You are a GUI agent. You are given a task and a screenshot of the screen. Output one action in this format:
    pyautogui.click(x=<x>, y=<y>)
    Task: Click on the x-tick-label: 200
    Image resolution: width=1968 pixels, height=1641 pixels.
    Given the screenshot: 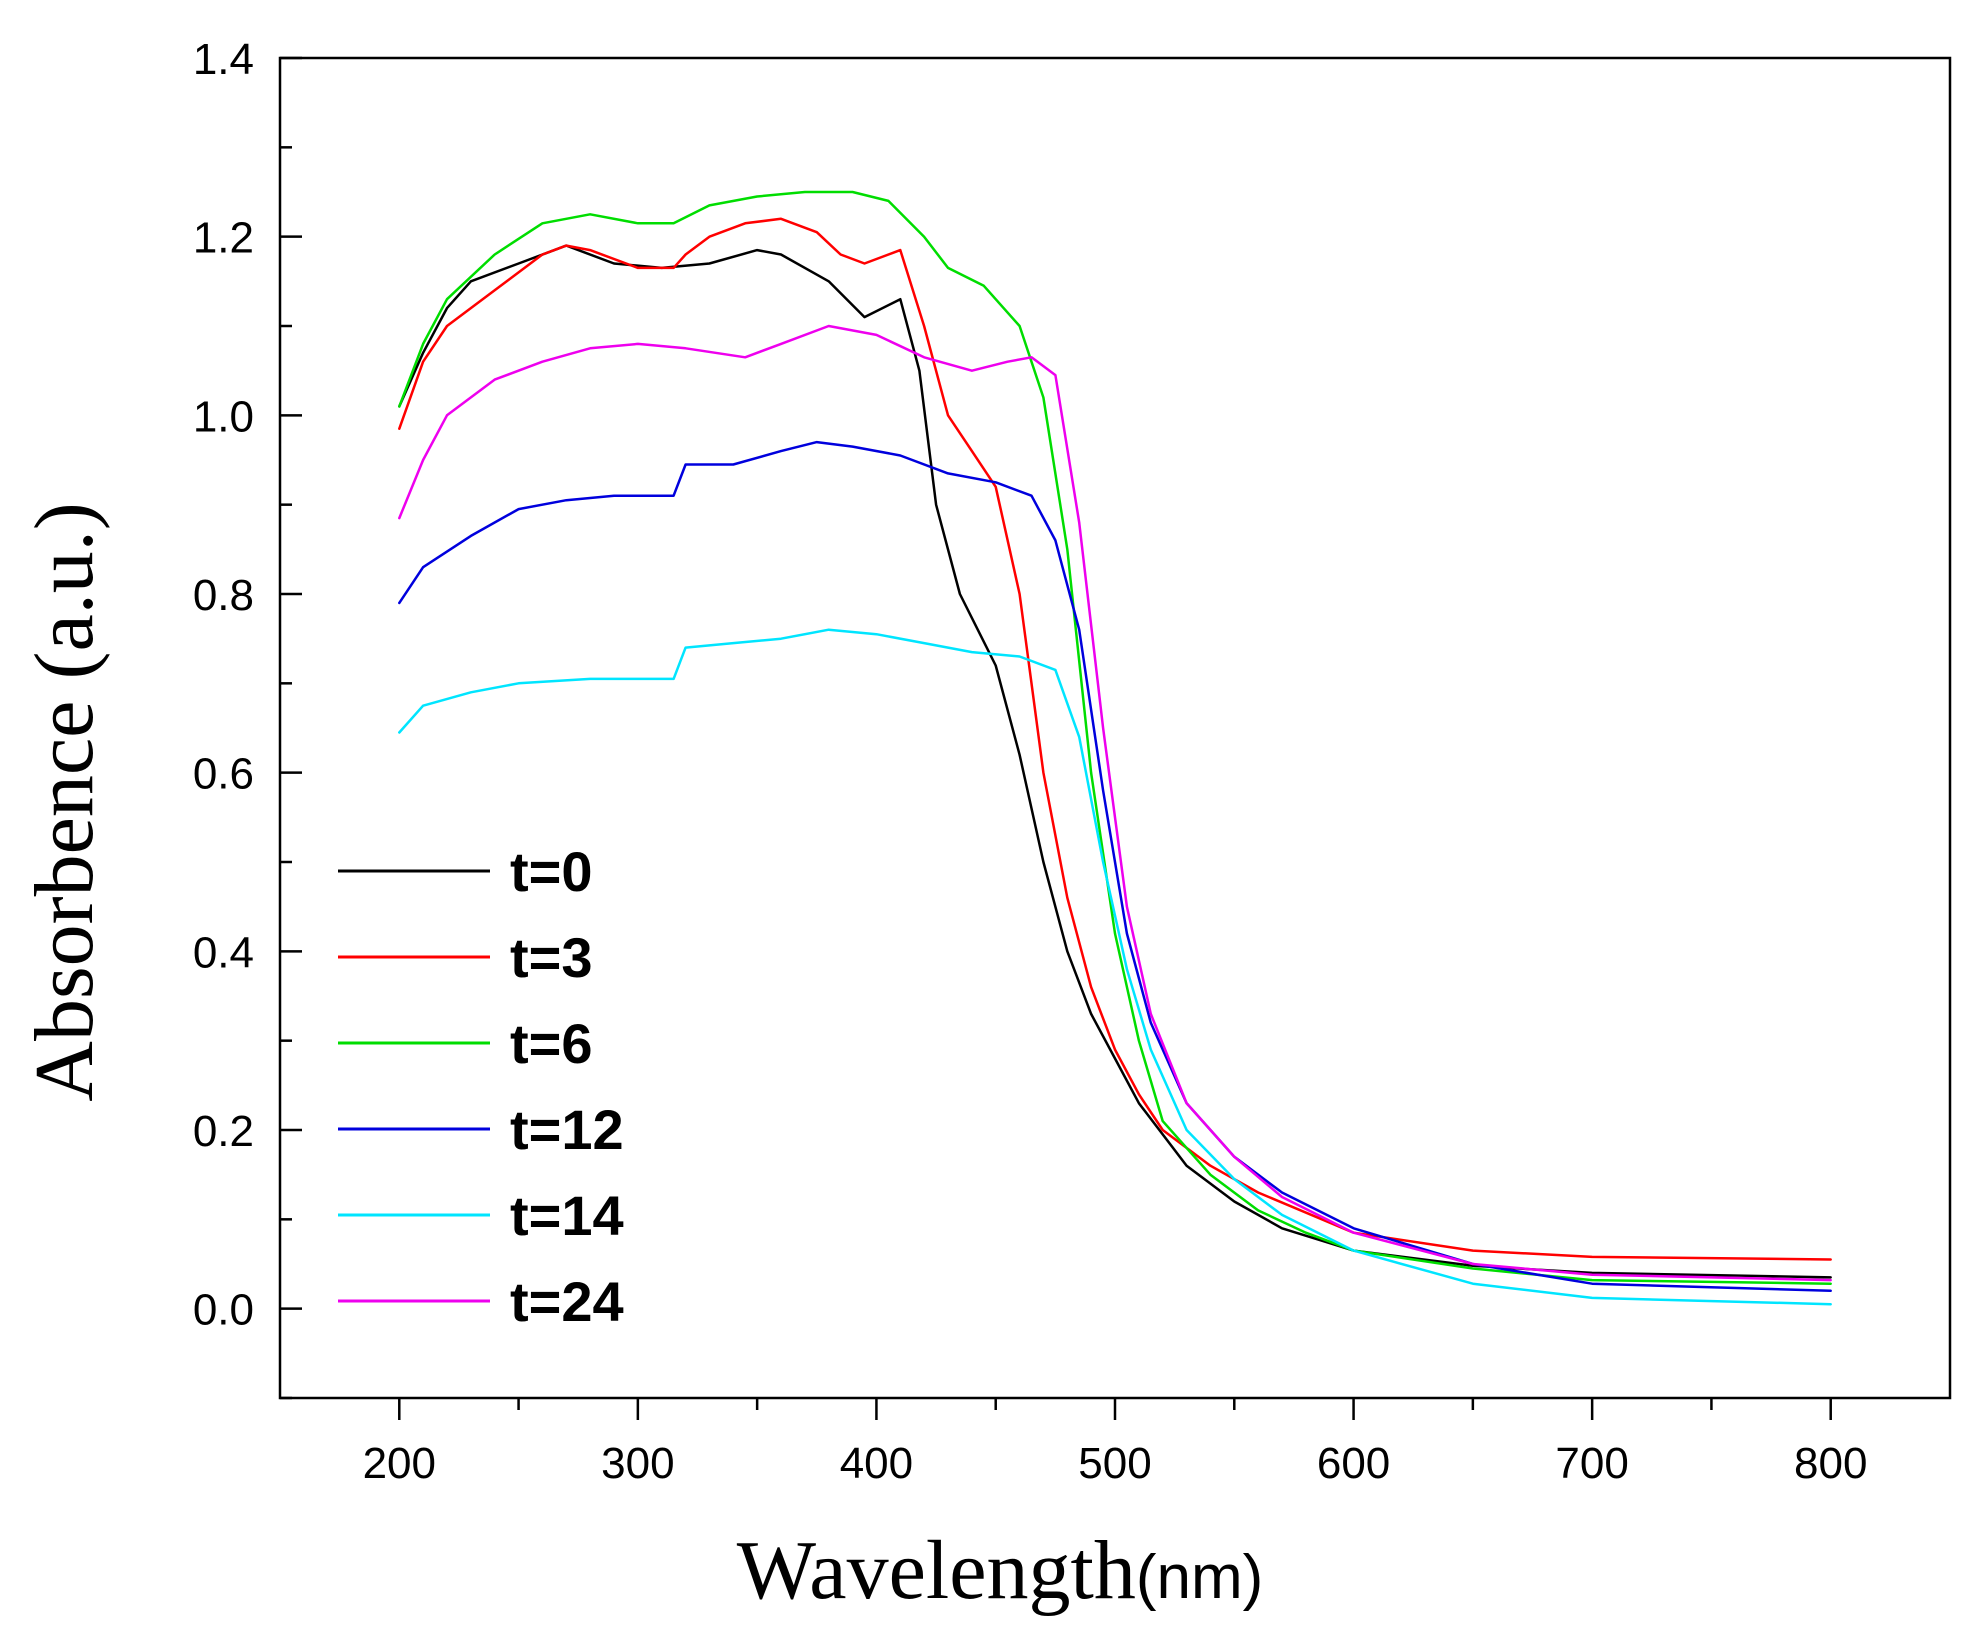 What is the action you would take?
    pyautogui.click(x=399, y=1463)
    